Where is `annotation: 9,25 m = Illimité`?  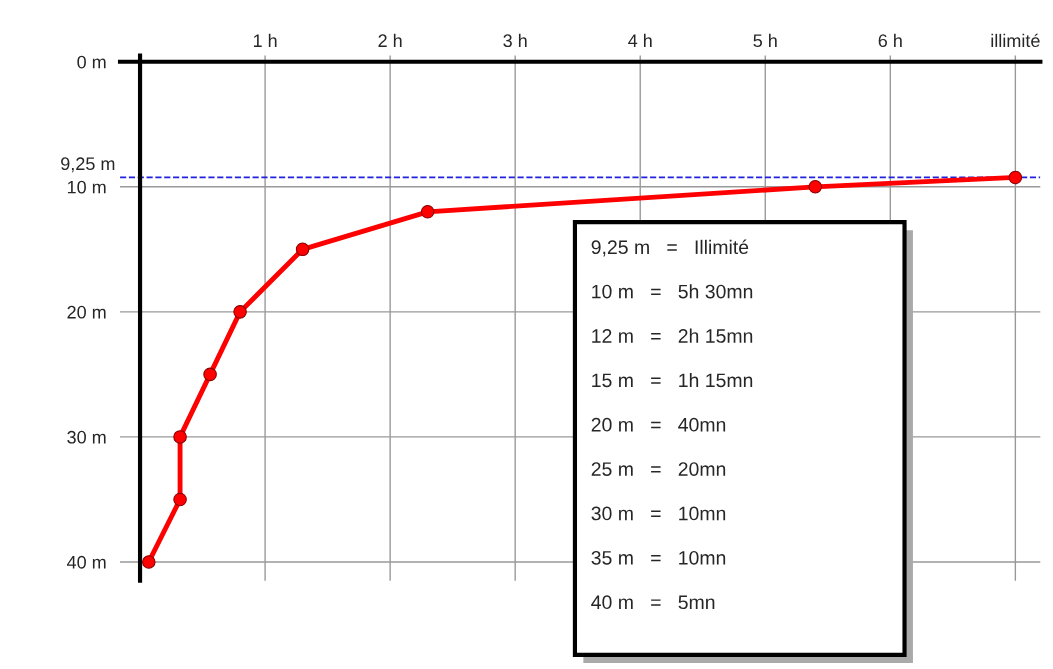 annotation: 9,25 m = Illimité is located at coordinates (670, 248).